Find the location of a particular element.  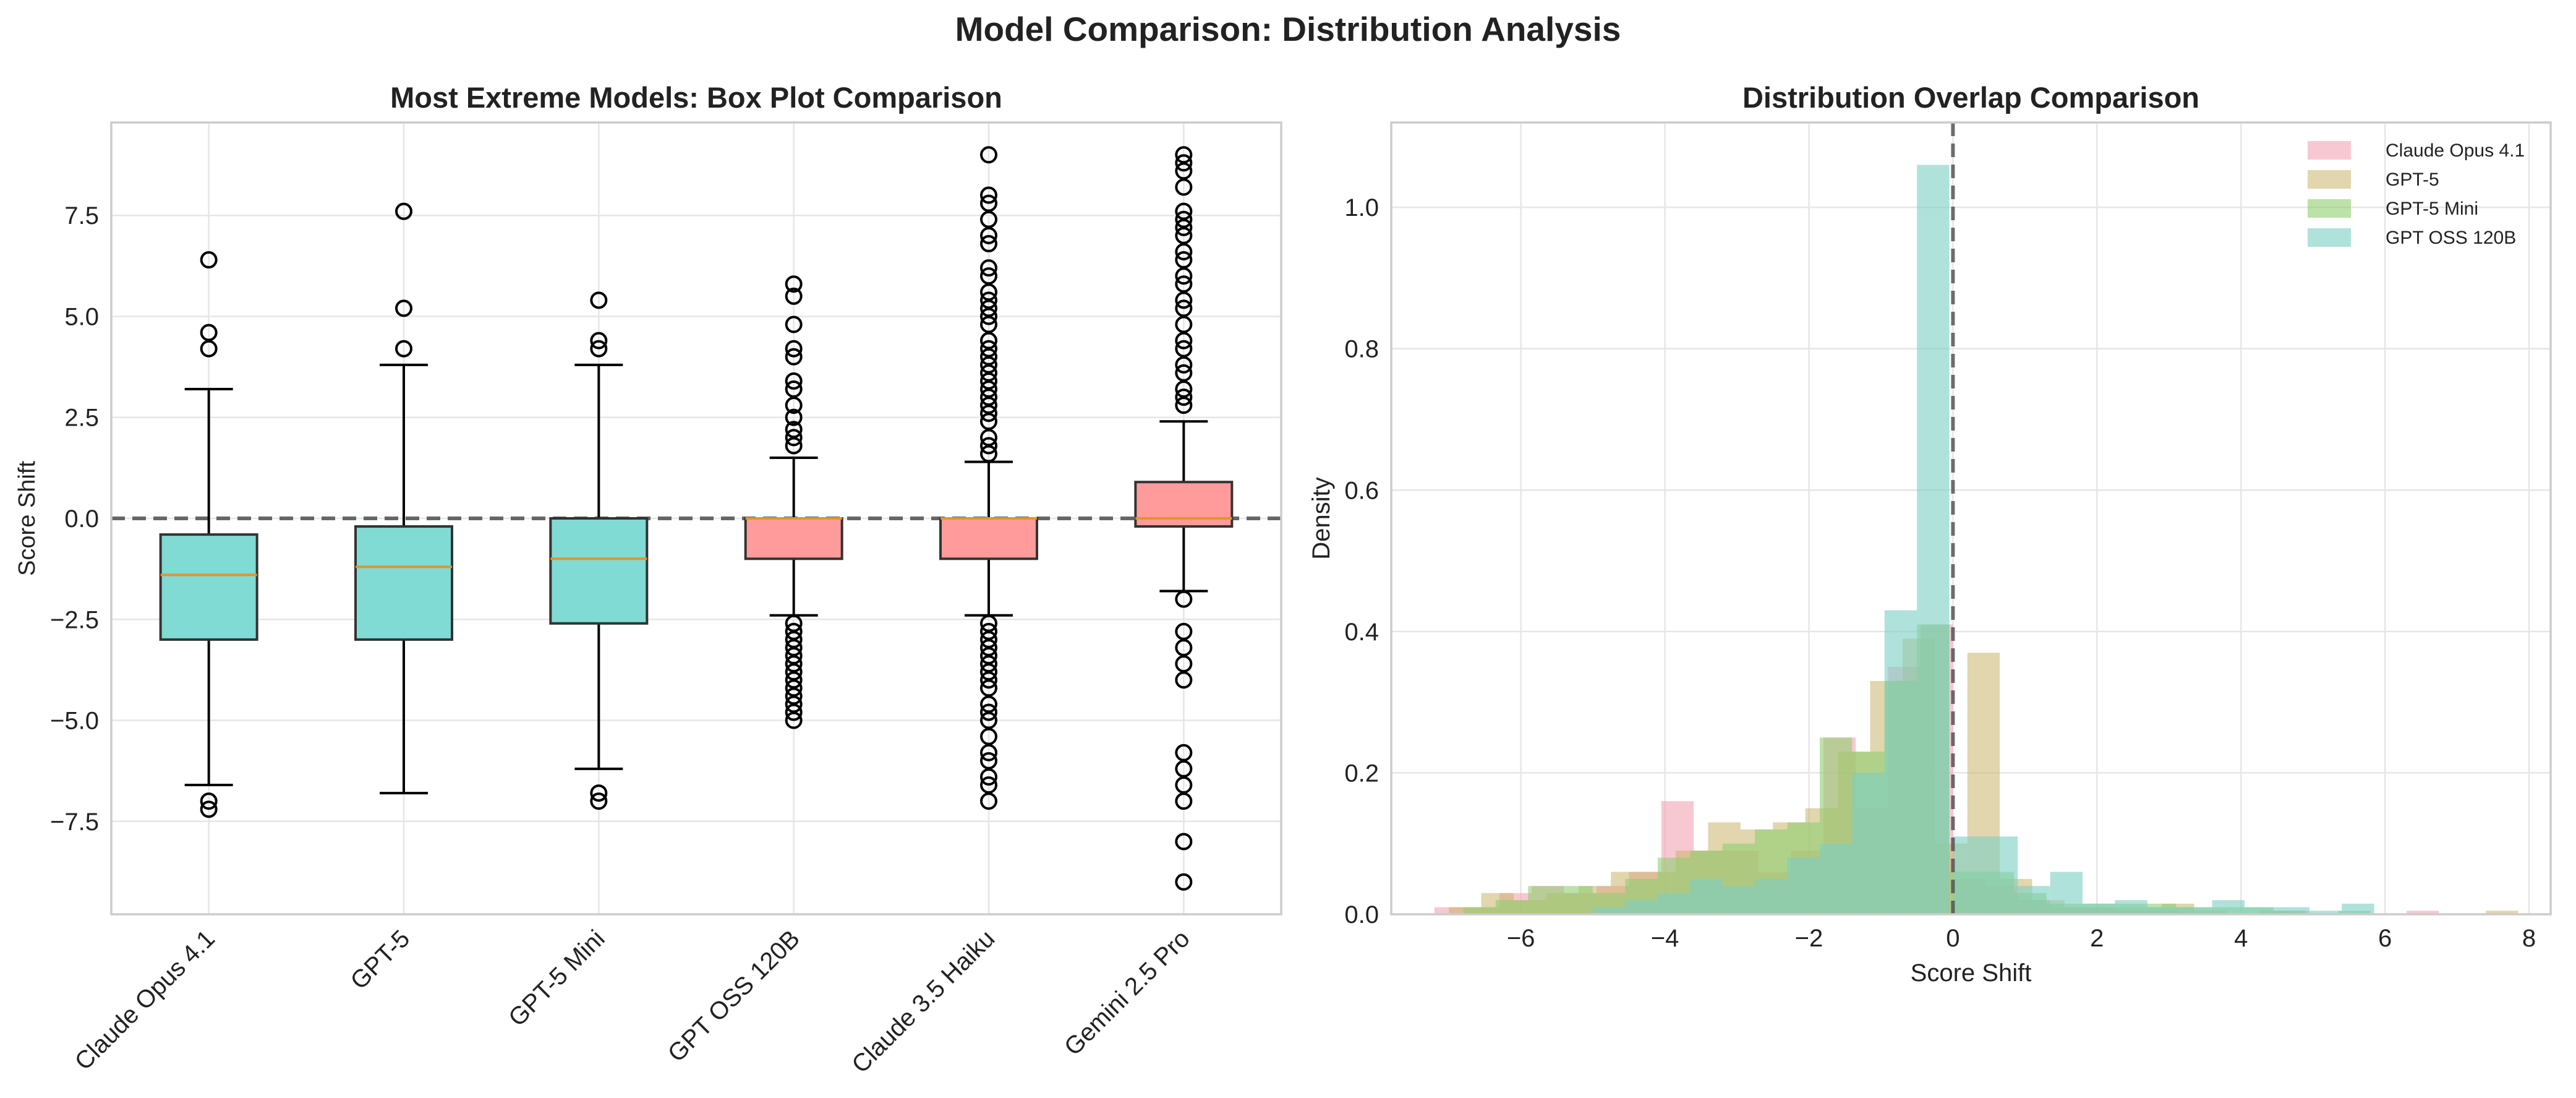

histogram-y-tick-label: 0.4 is located at coordinates (1361, 632).